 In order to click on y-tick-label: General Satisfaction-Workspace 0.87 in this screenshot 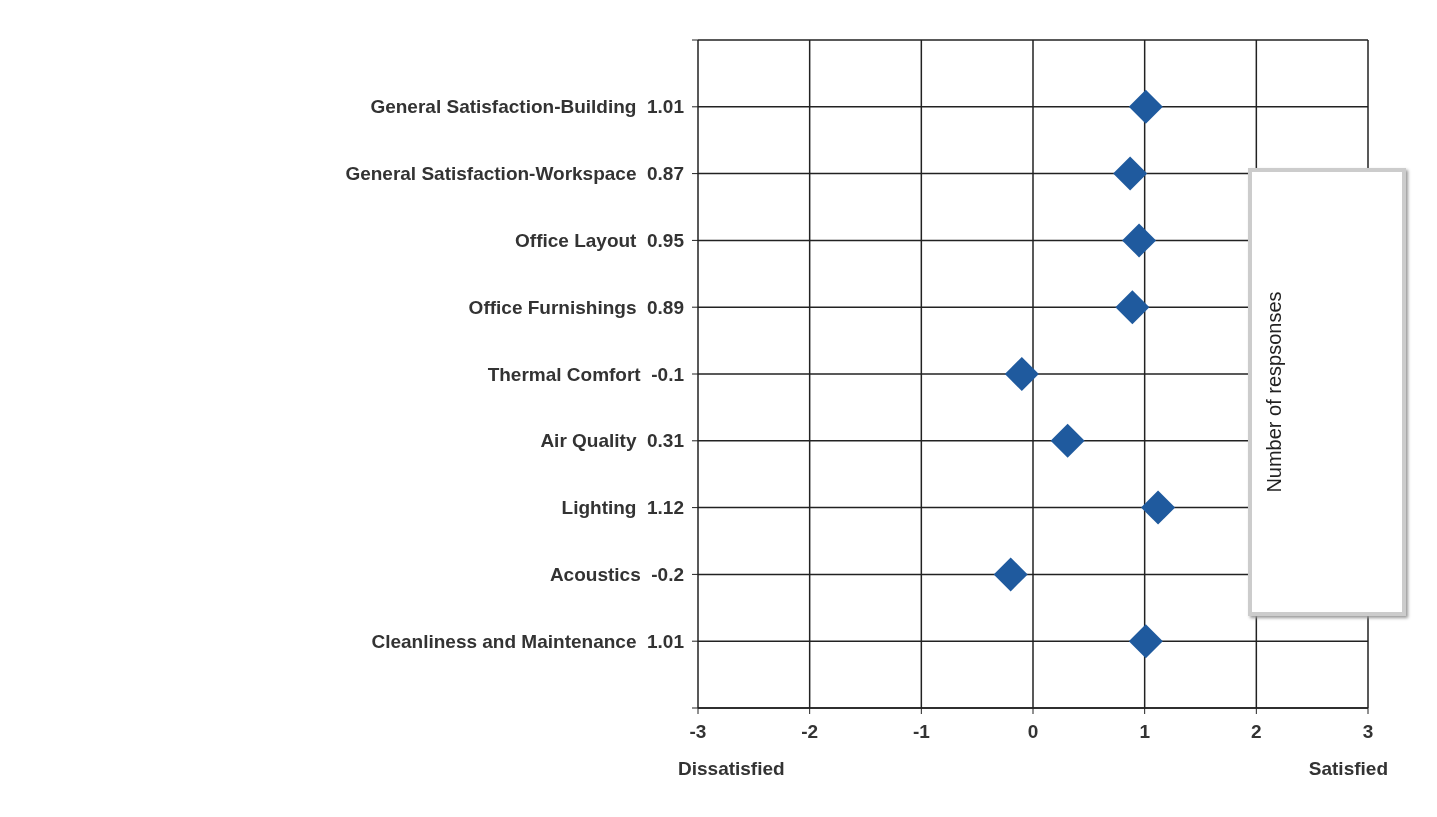, I will do `click(514, 174)`.